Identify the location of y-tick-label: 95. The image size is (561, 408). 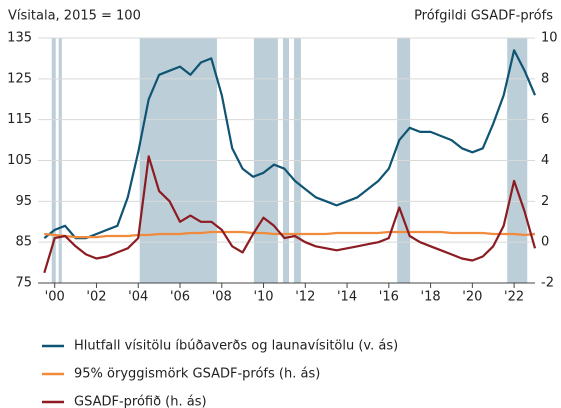
(23, 201).